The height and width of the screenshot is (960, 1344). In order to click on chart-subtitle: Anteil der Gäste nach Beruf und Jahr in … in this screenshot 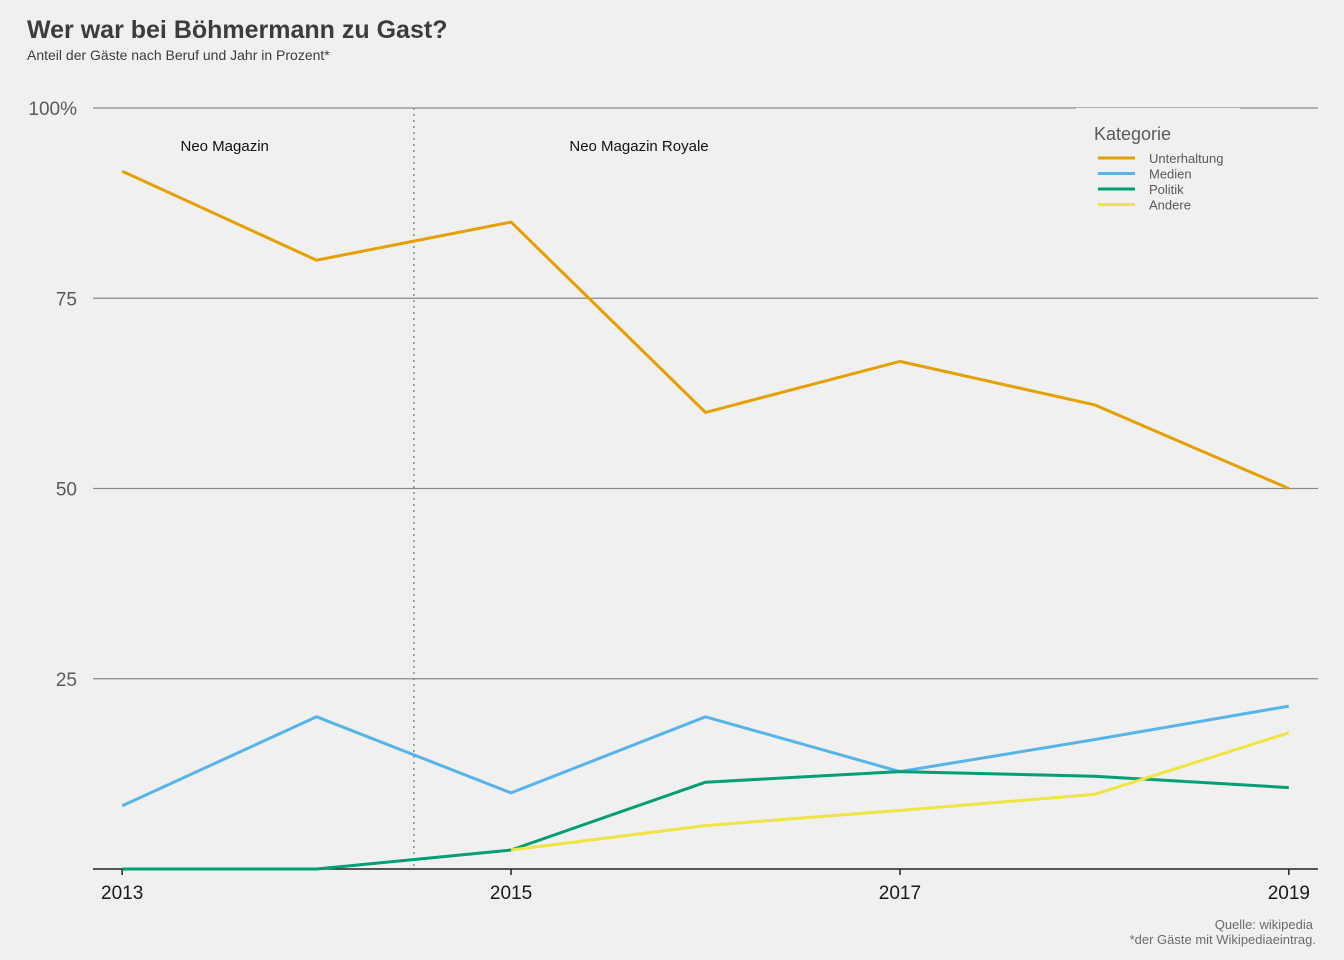, I will do `click(178, 55)`.